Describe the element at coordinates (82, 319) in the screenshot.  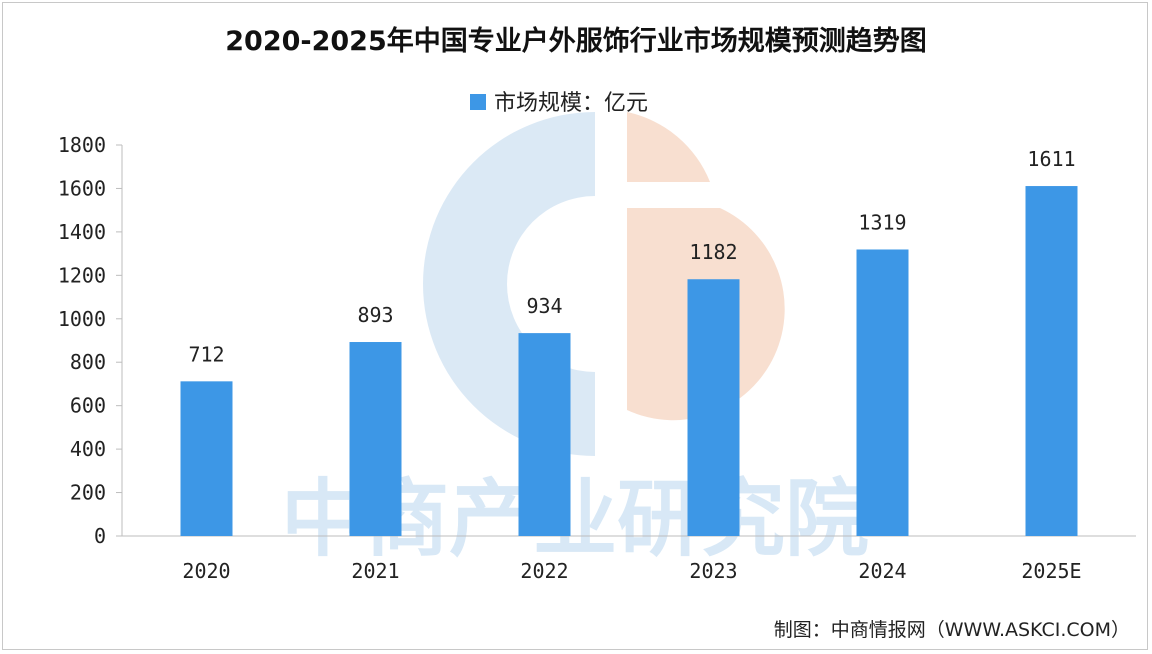
I see `y-tick-label: 1000` at that location.